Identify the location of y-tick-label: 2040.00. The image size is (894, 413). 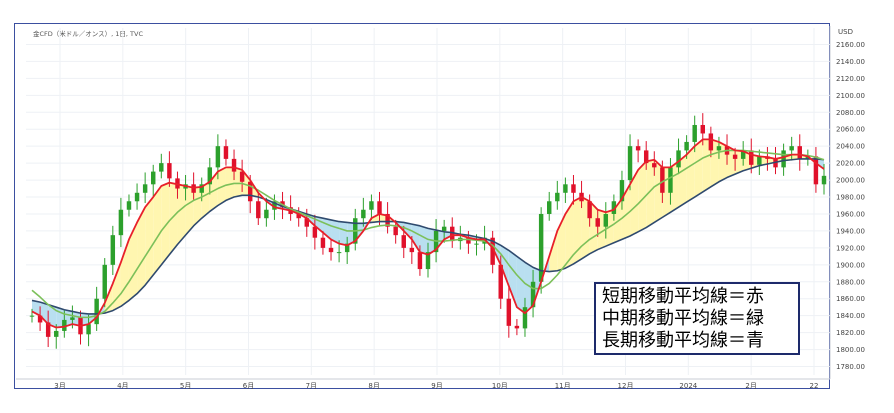
(850, 147).